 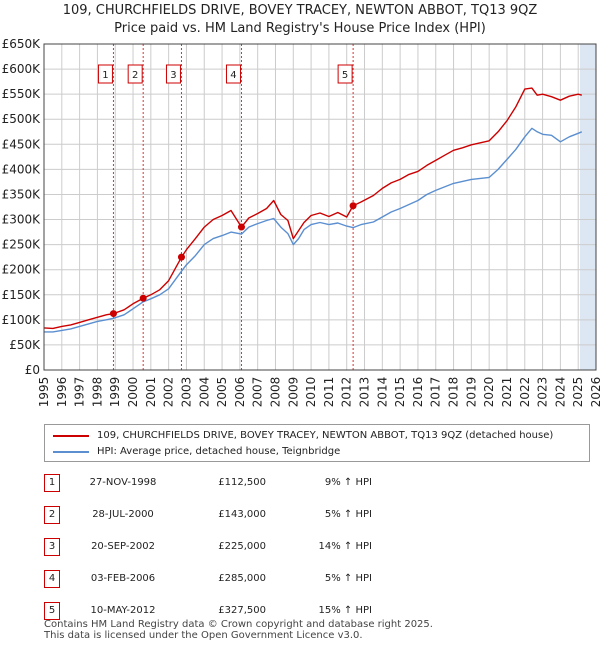 I want to click on x-tick-label: 2001, so click(x=151, y=392).